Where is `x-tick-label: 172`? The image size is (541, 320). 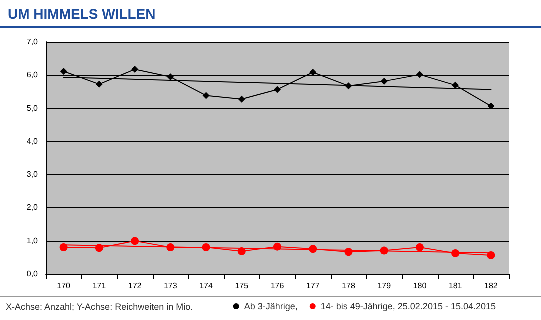
x-tick-label: 172 is located at coordinates (135, 286).